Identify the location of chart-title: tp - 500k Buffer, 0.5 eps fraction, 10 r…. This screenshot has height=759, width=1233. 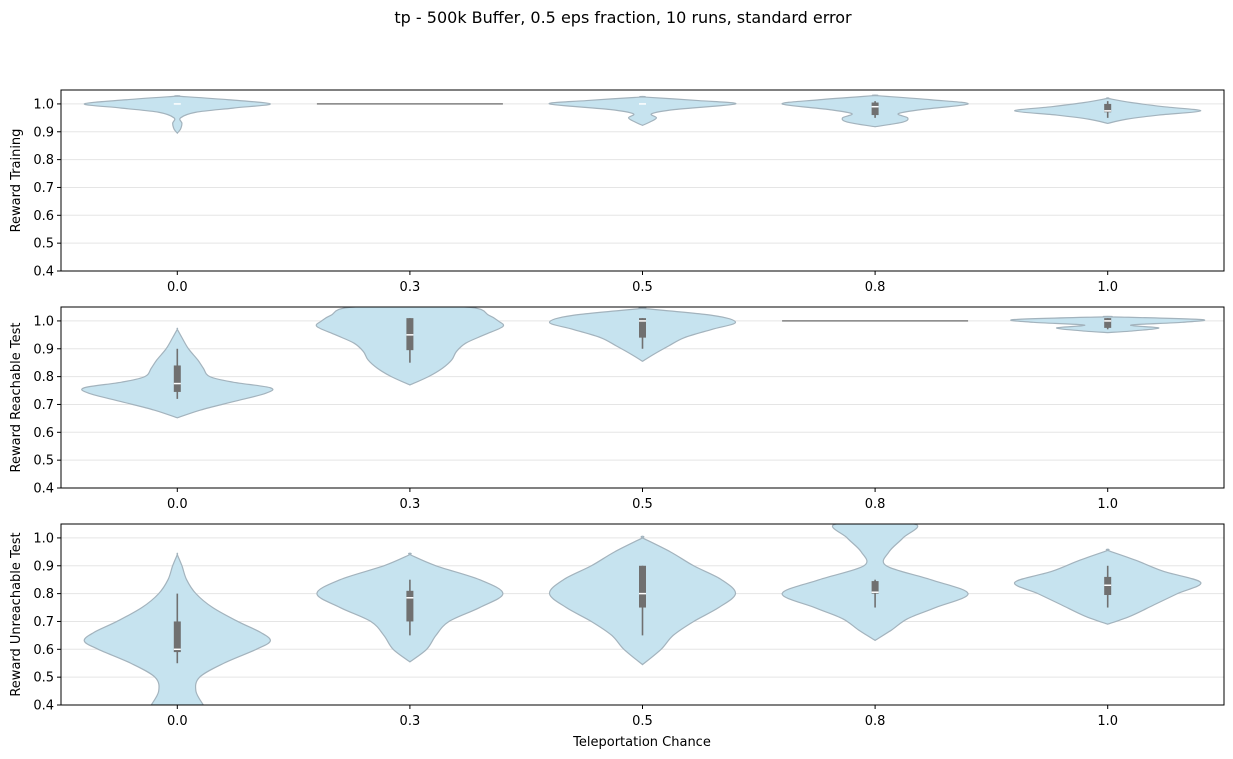
(623, 17).